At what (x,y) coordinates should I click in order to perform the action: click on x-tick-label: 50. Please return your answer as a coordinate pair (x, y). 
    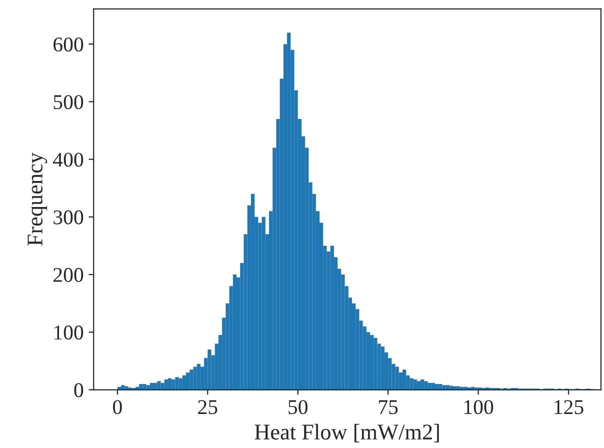
    Looking at the image, I should click on (298, 407).